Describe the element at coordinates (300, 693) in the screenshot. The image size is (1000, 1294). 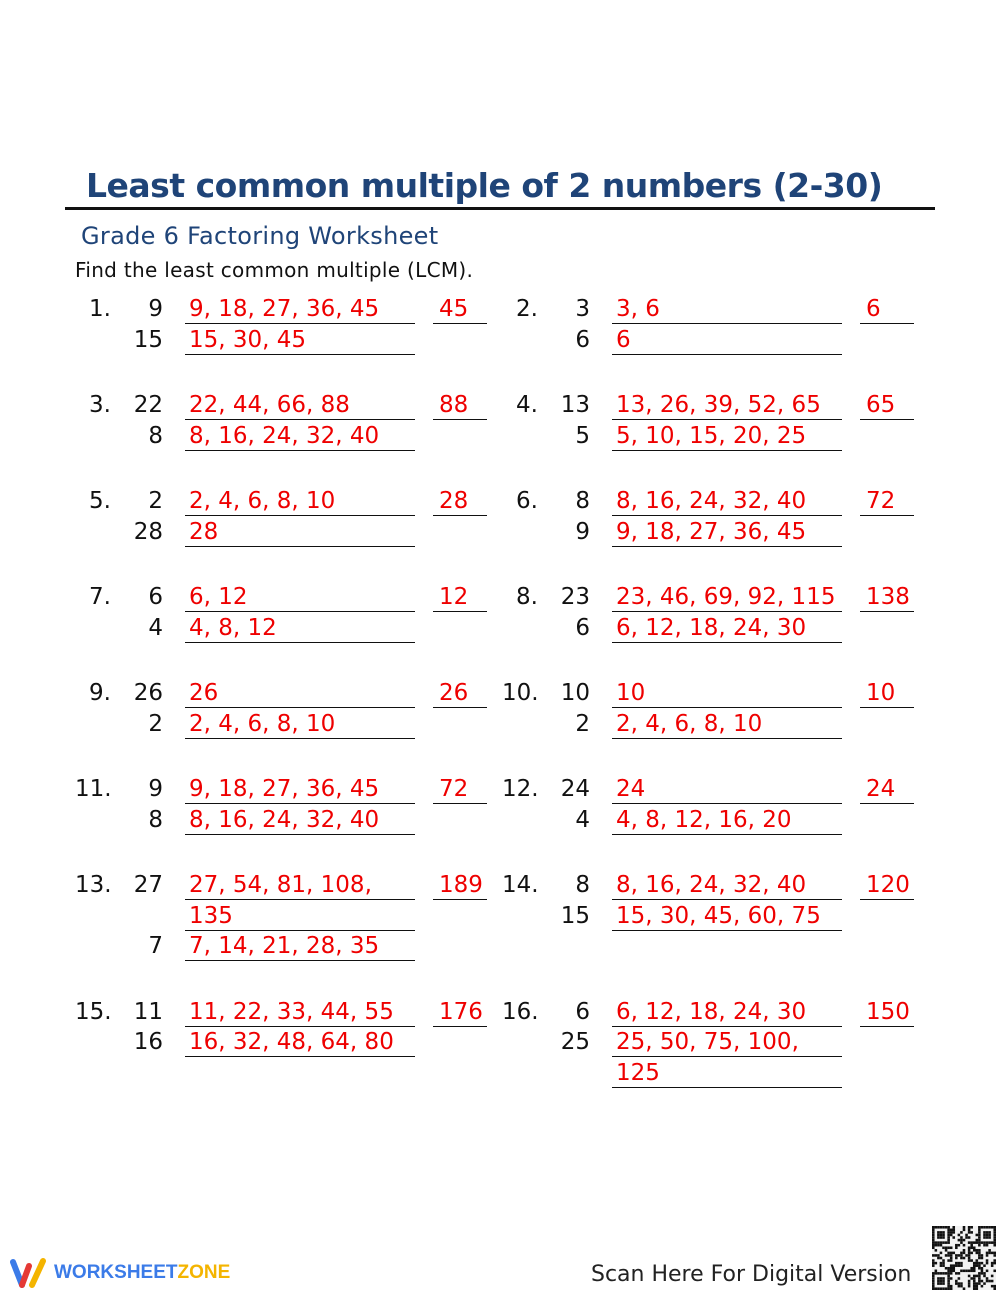
I see `multiples-answer: 26` at that location.